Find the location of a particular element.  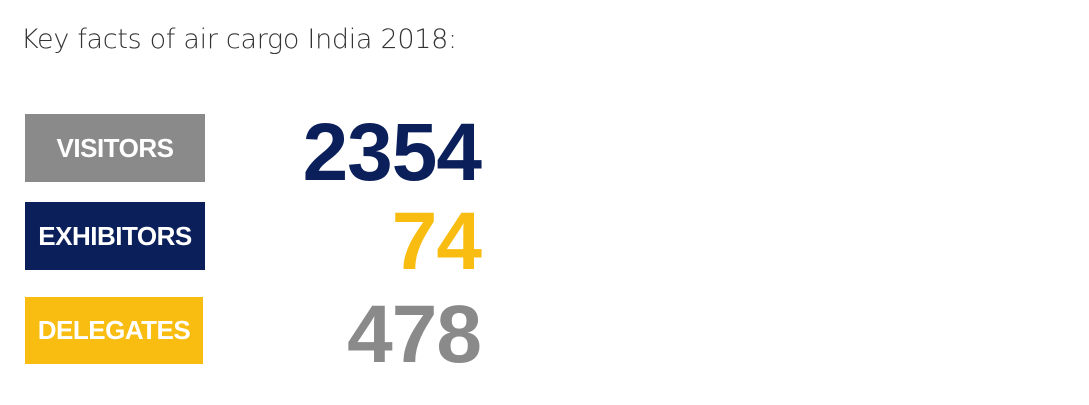

delegates-label: DELEGATES is located at coordinates (114, 330).